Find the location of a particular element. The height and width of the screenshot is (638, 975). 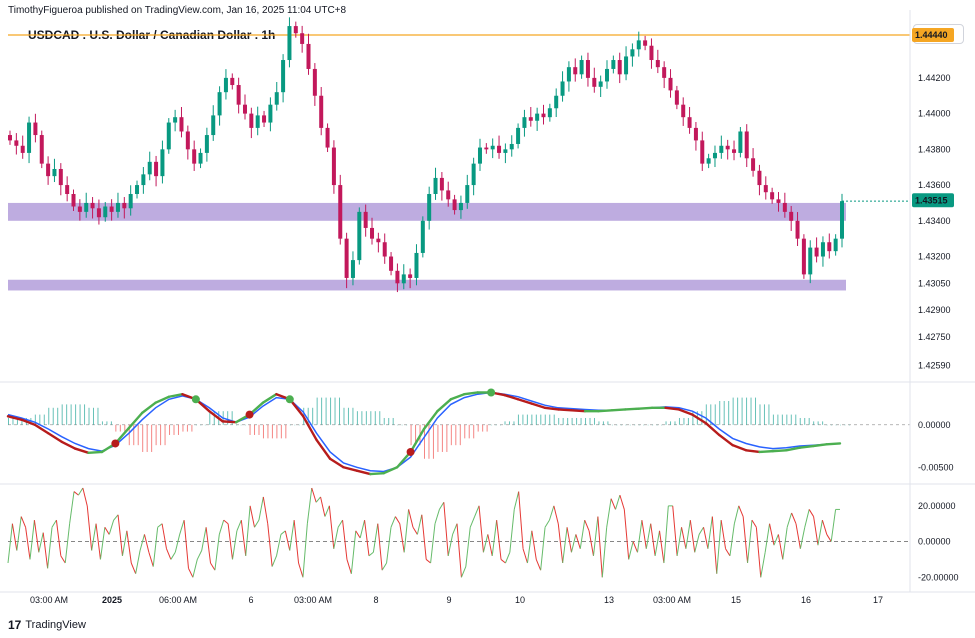

time-tick-label: 10 is located at coordinates (520, 600).